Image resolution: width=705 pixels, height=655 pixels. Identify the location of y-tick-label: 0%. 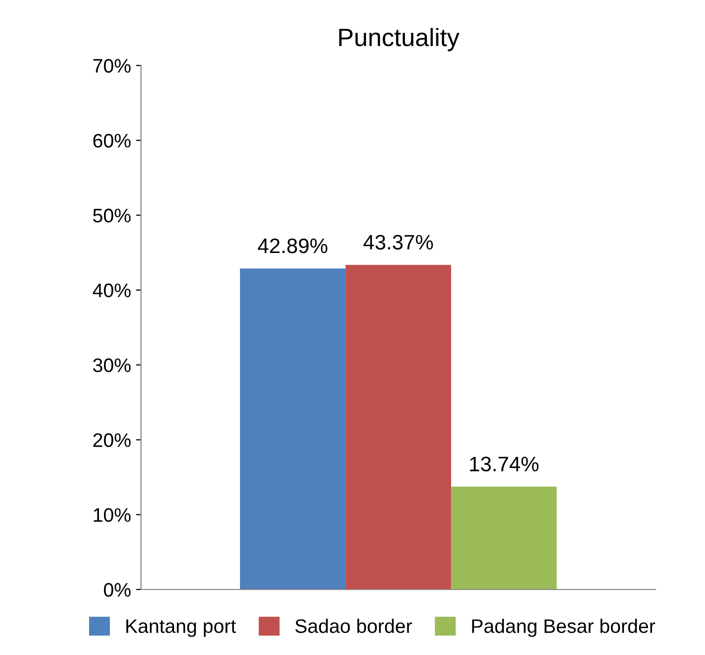
(117, 589).